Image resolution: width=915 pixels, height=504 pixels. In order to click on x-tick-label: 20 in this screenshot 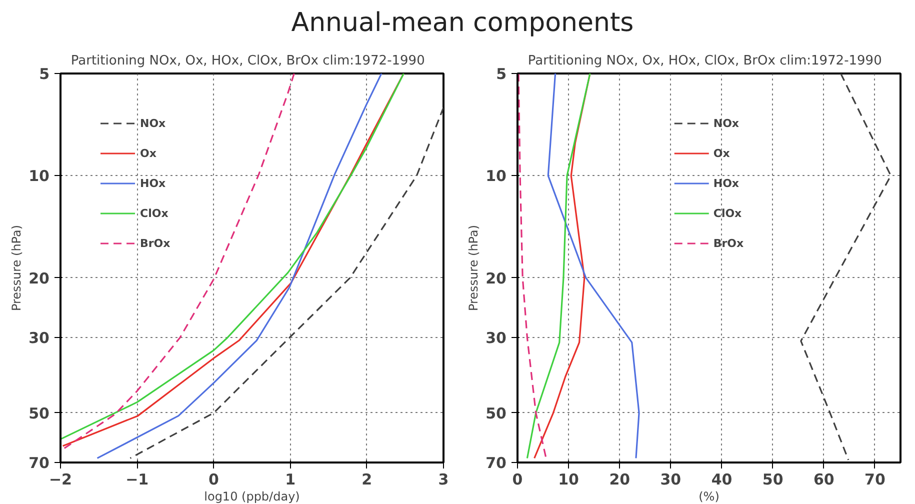, I will do `click(619, 479)`.